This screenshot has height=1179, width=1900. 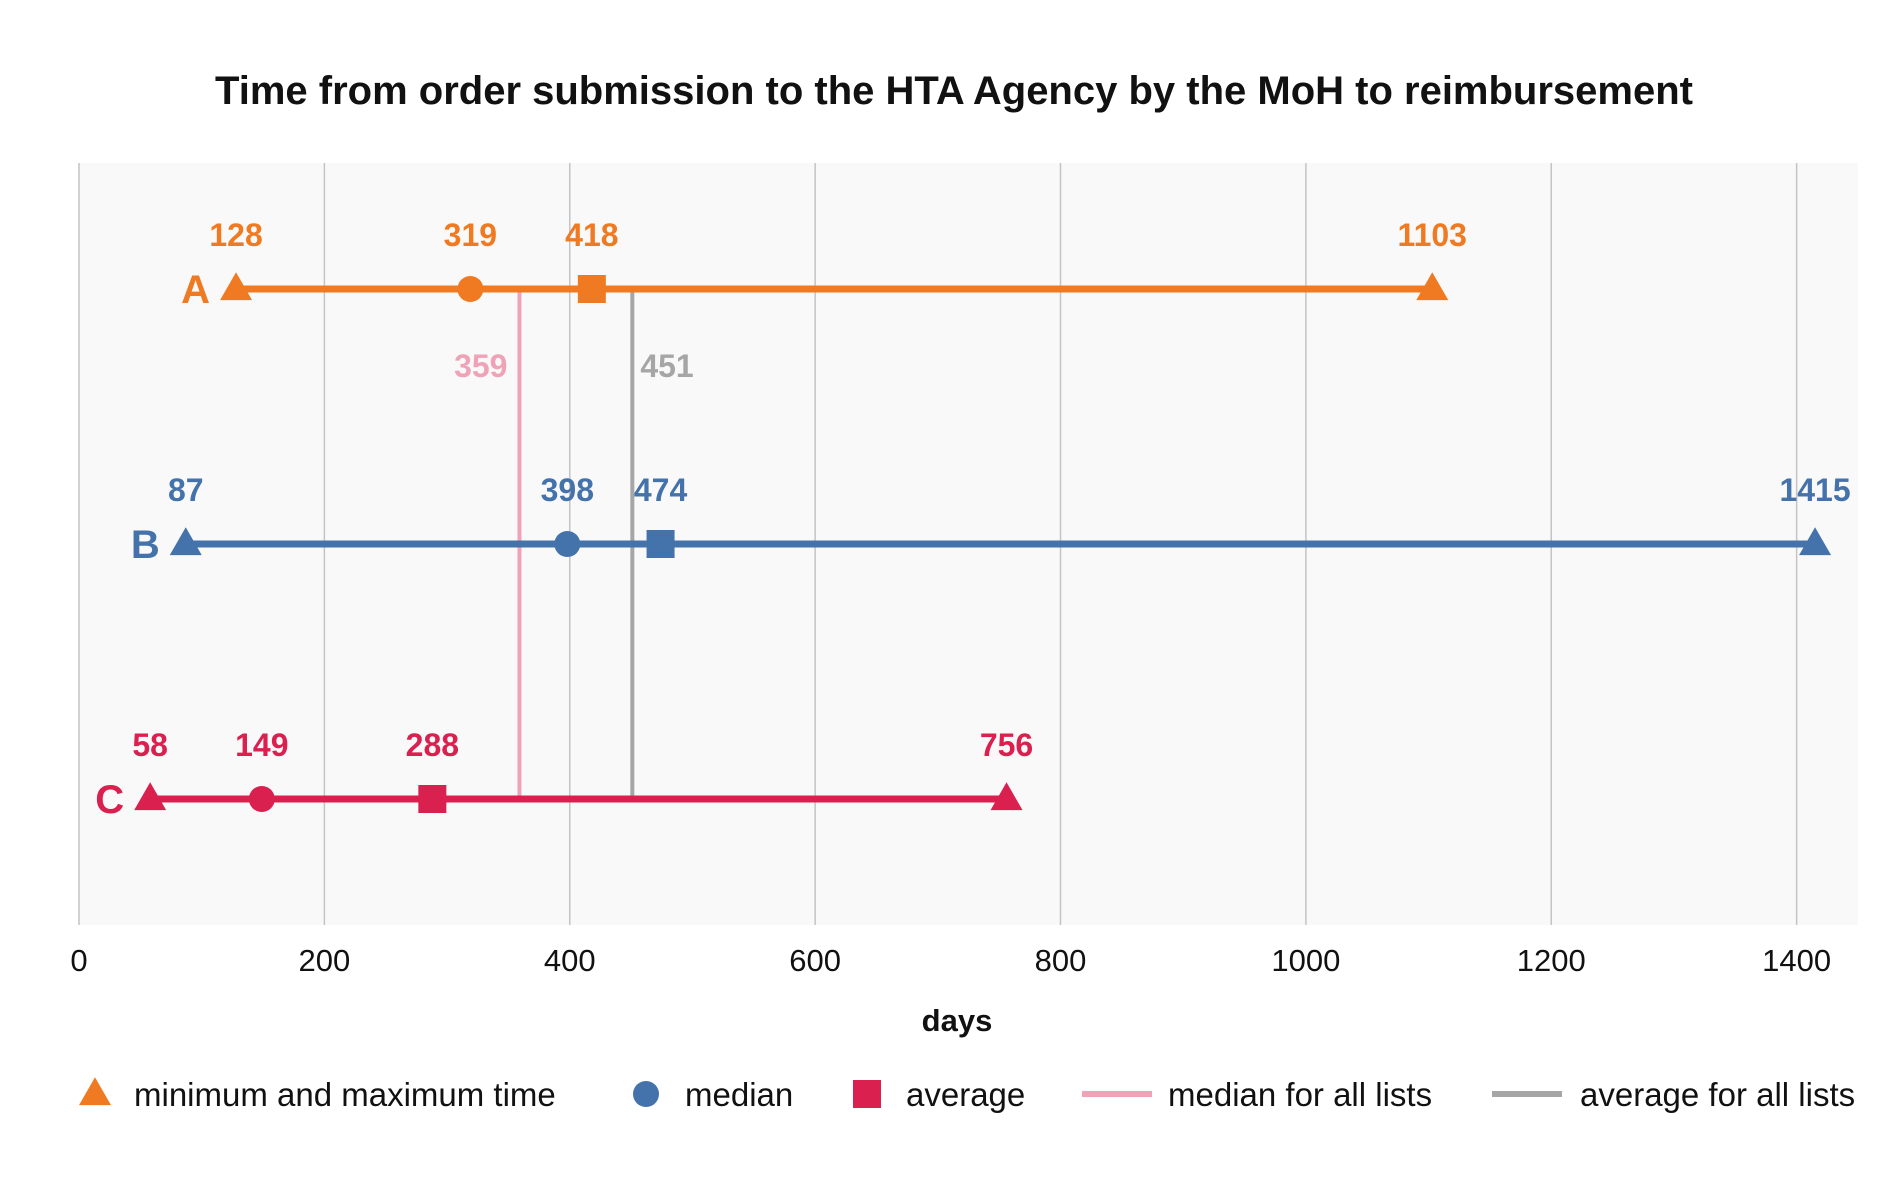 I want to click on legend-marker-circle, so click(x=646, y=1094).